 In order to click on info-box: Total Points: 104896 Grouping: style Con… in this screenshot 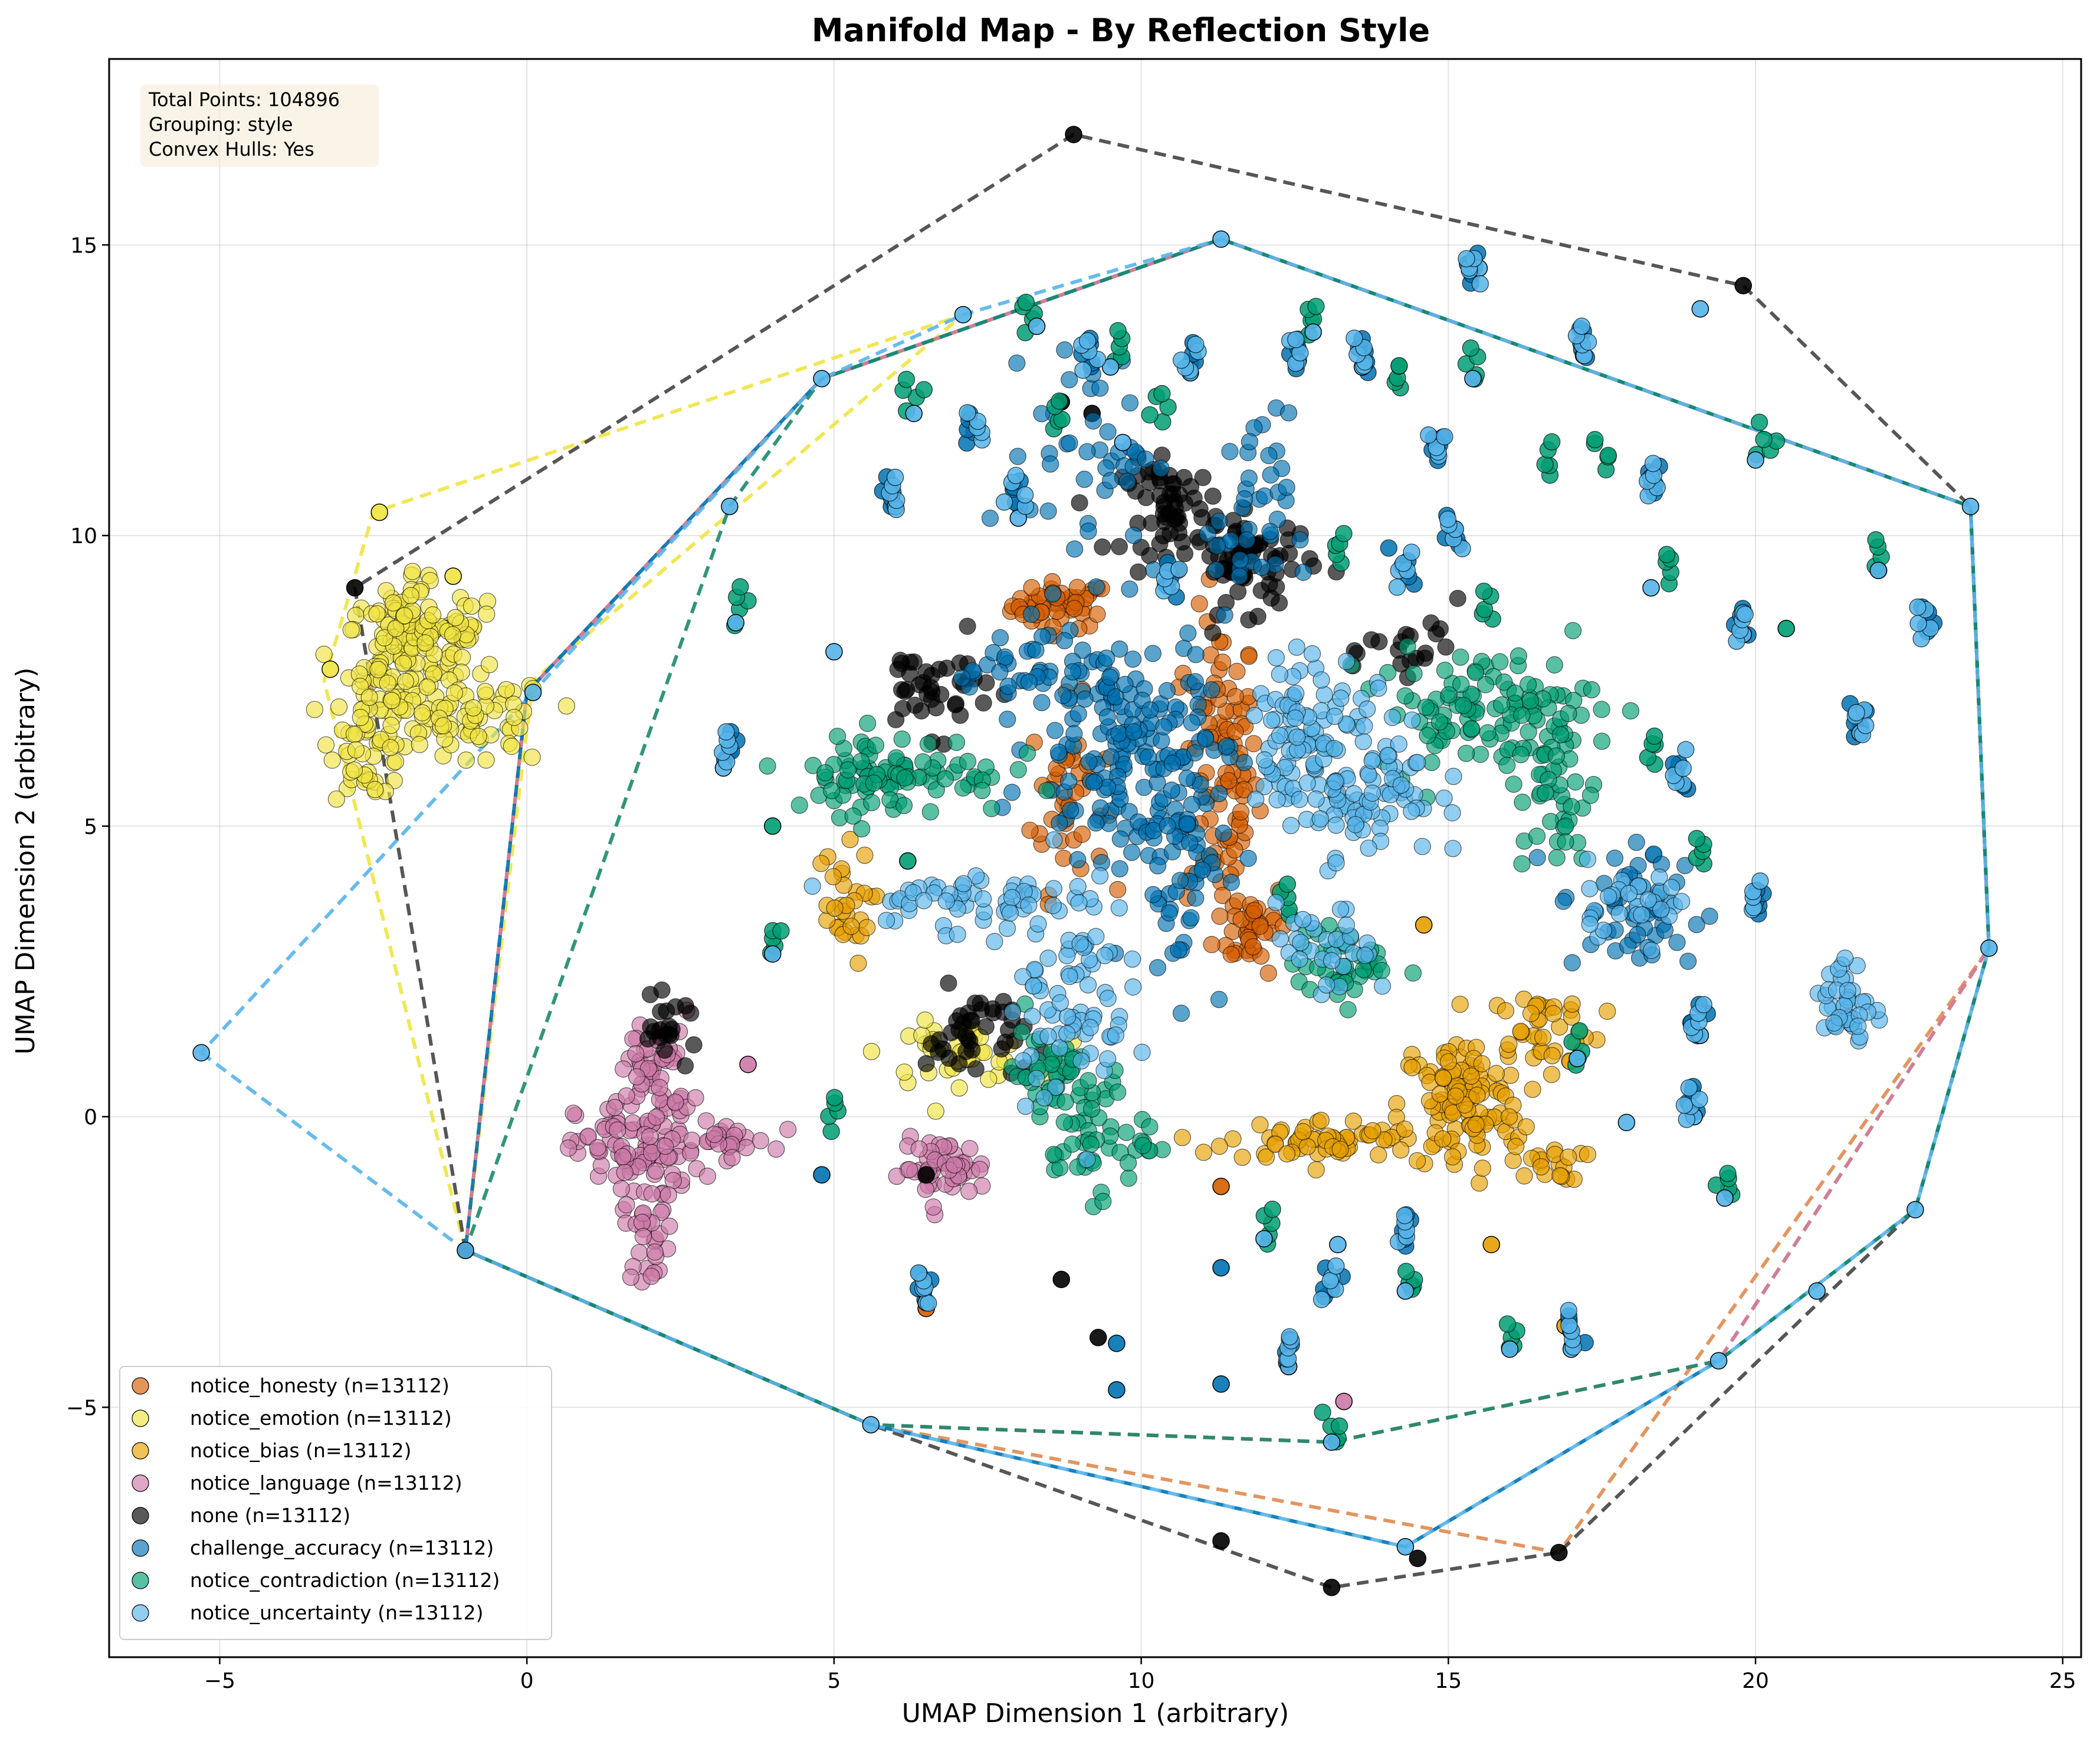, I will do `click(259, 126)`.